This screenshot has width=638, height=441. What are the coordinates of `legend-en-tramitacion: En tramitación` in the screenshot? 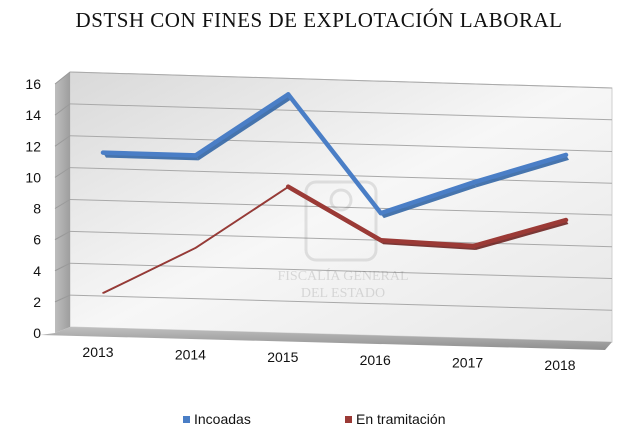 It's located at (395, 419).